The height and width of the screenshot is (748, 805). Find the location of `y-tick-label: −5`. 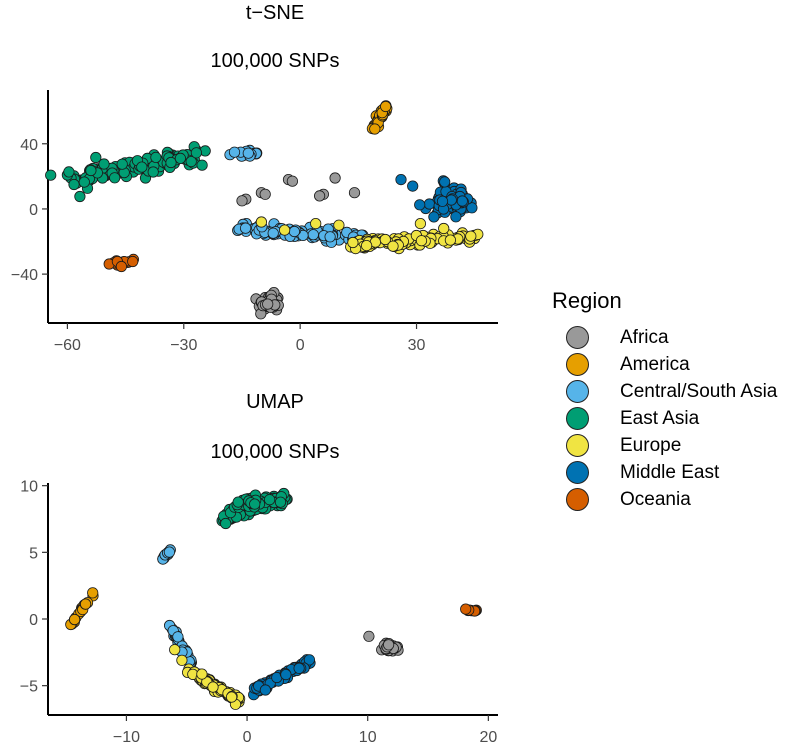

y-tick-label: −5 is located at coordinates (29, 687).